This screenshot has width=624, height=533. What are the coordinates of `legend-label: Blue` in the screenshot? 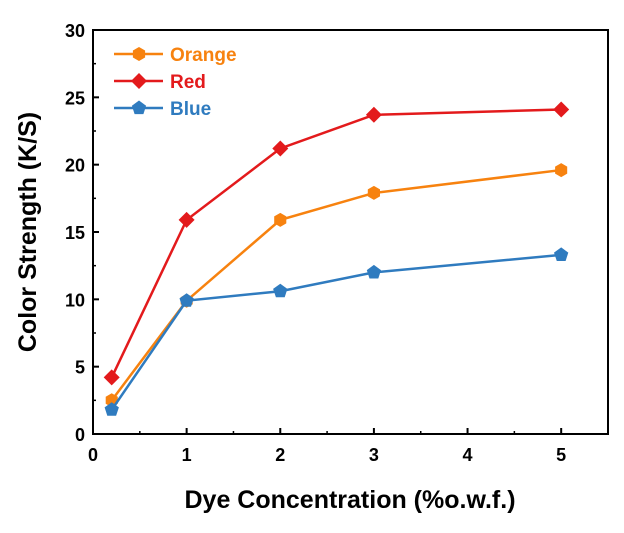 It's located at (190, 109).